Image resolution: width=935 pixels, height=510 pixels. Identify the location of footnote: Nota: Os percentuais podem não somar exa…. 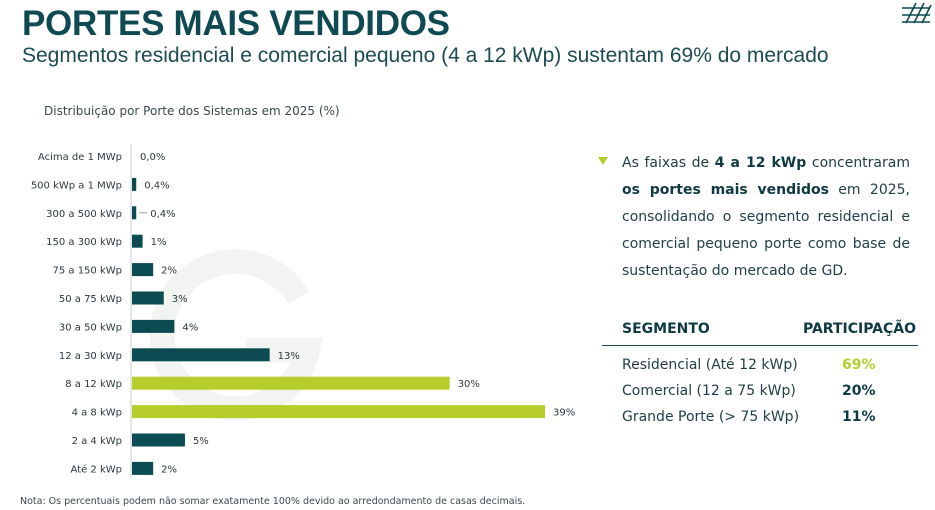
(273, 501).